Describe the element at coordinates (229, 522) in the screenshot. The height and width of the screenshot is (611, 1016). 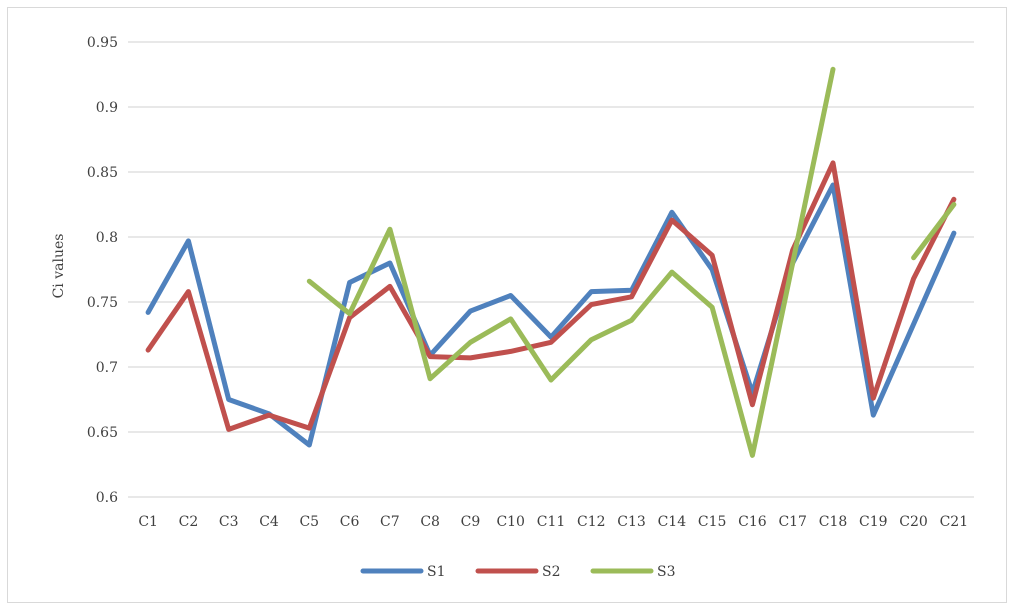
I see `x-tick-label: C3` at that location.